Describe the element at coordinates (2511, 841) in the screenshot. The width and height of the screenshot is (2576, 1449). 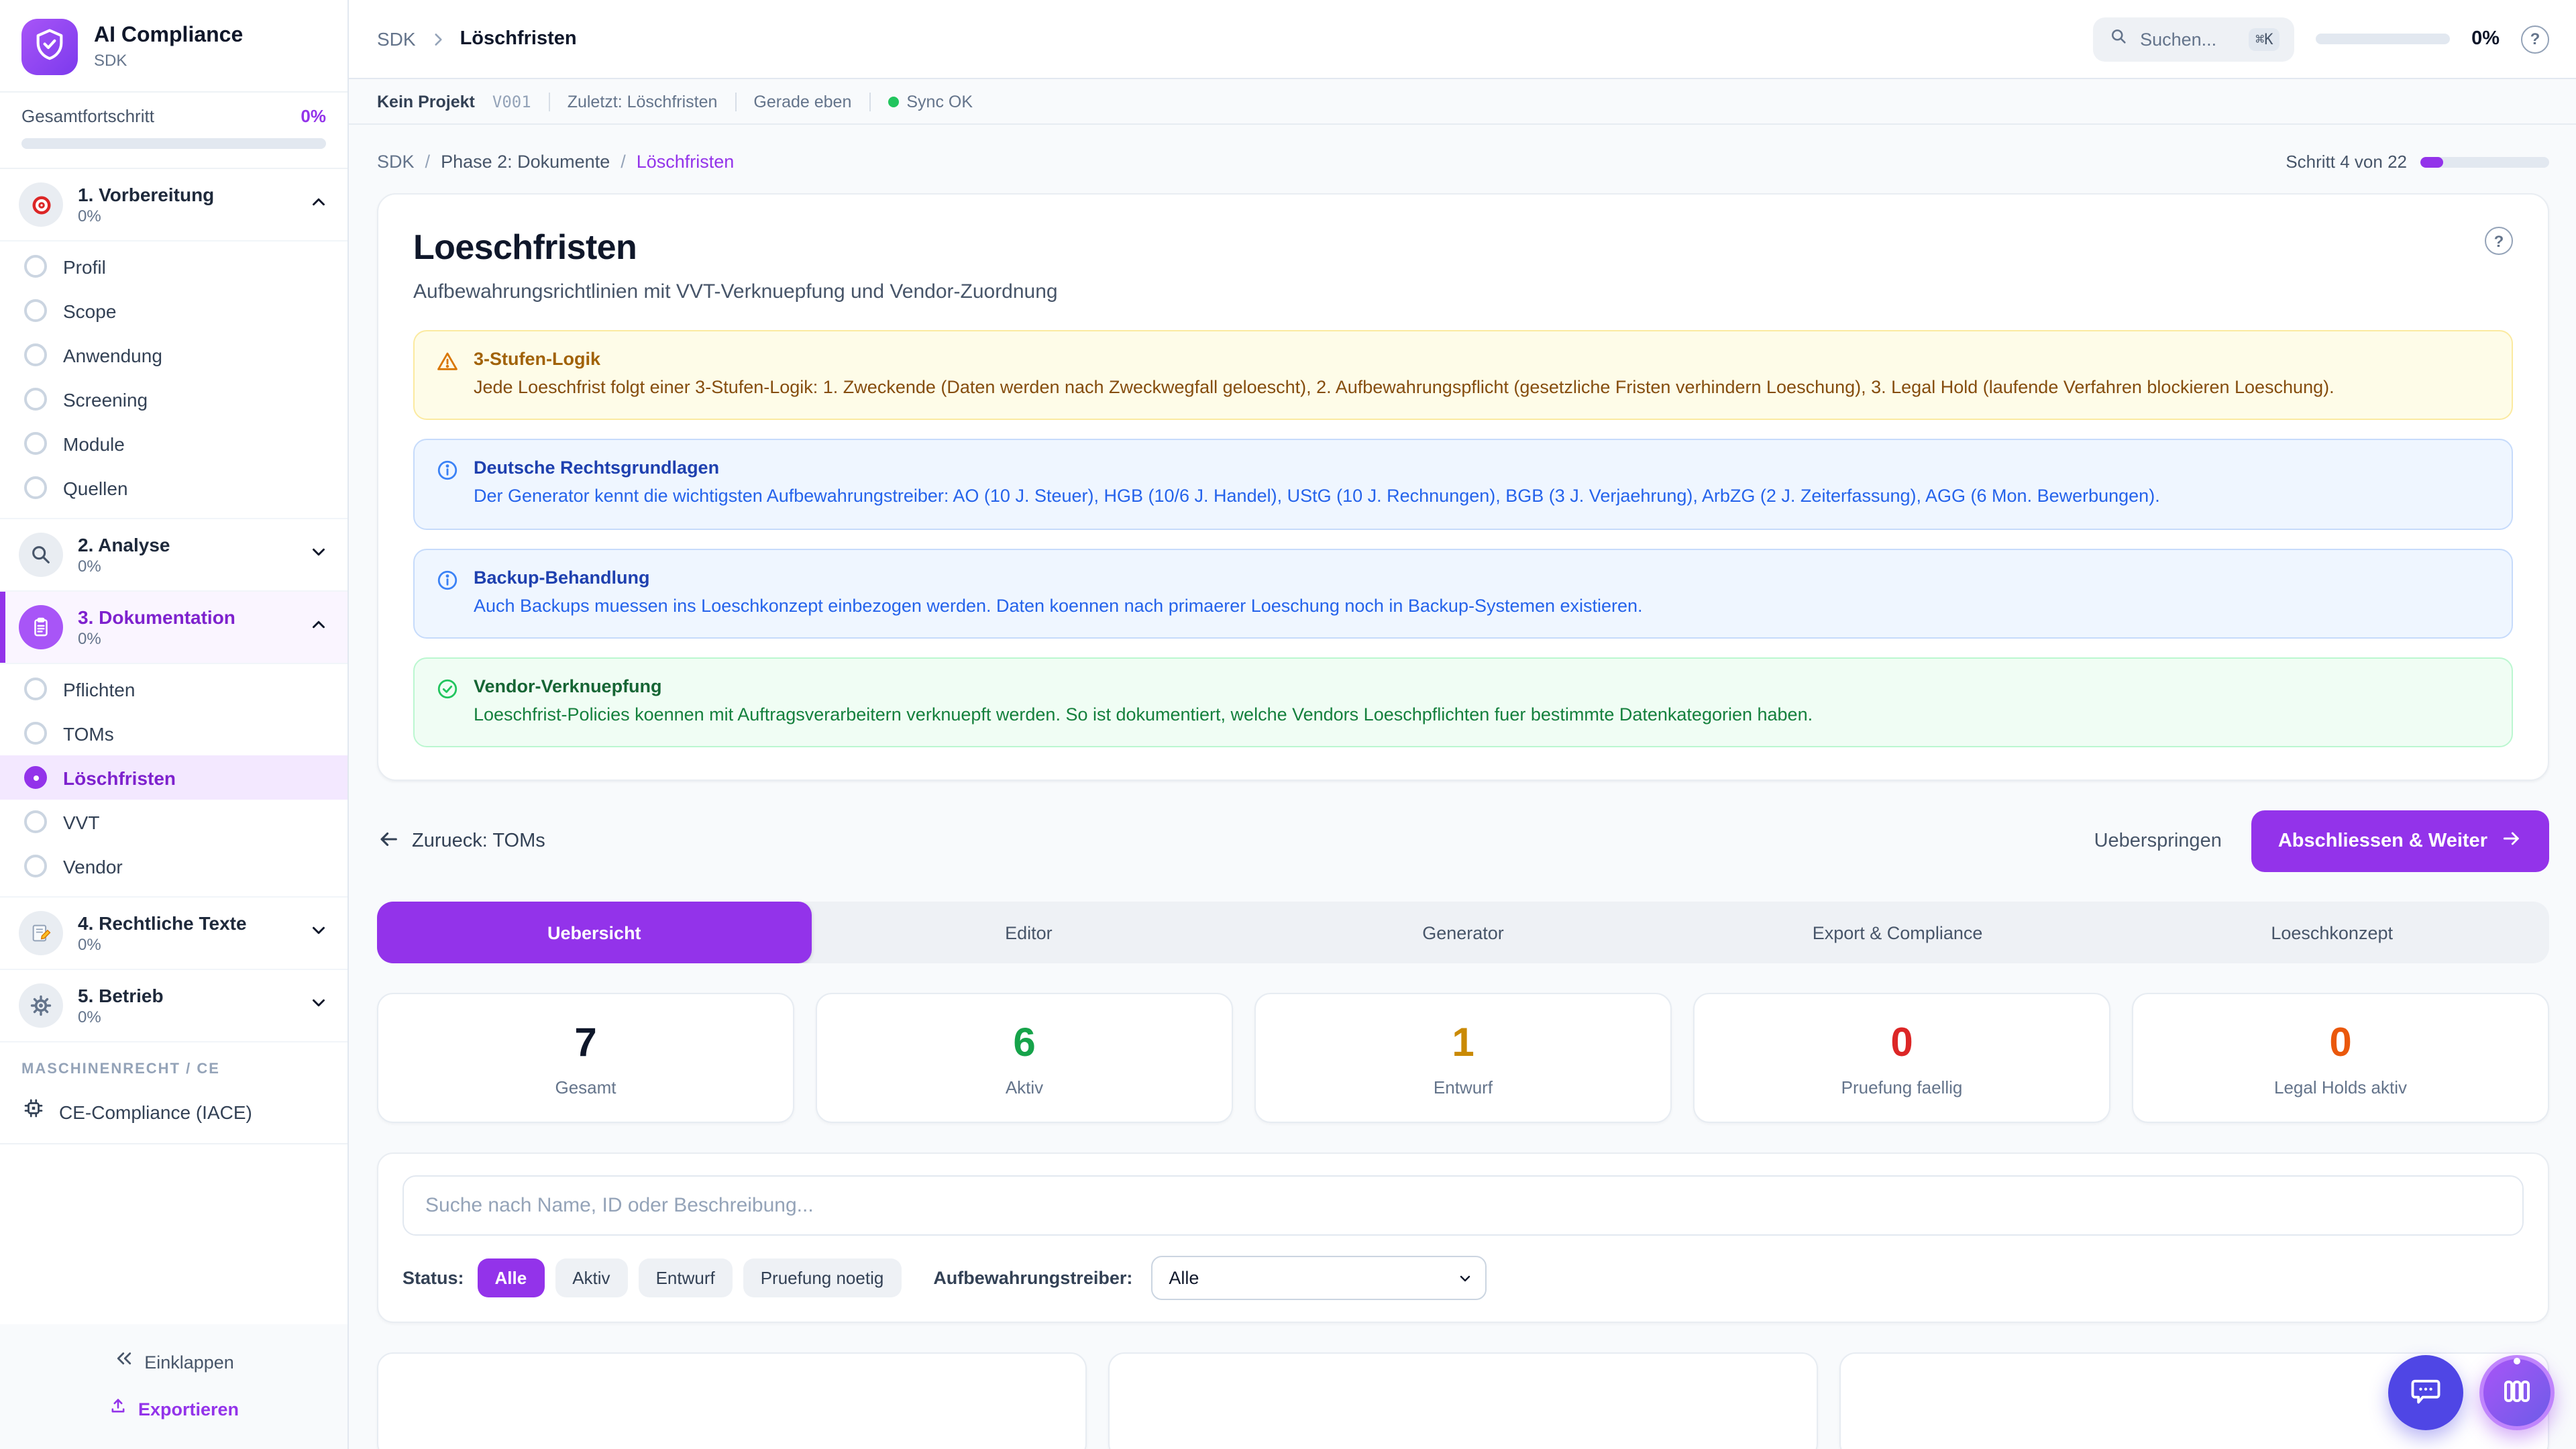
I see `arrow-right-icon` at that location.